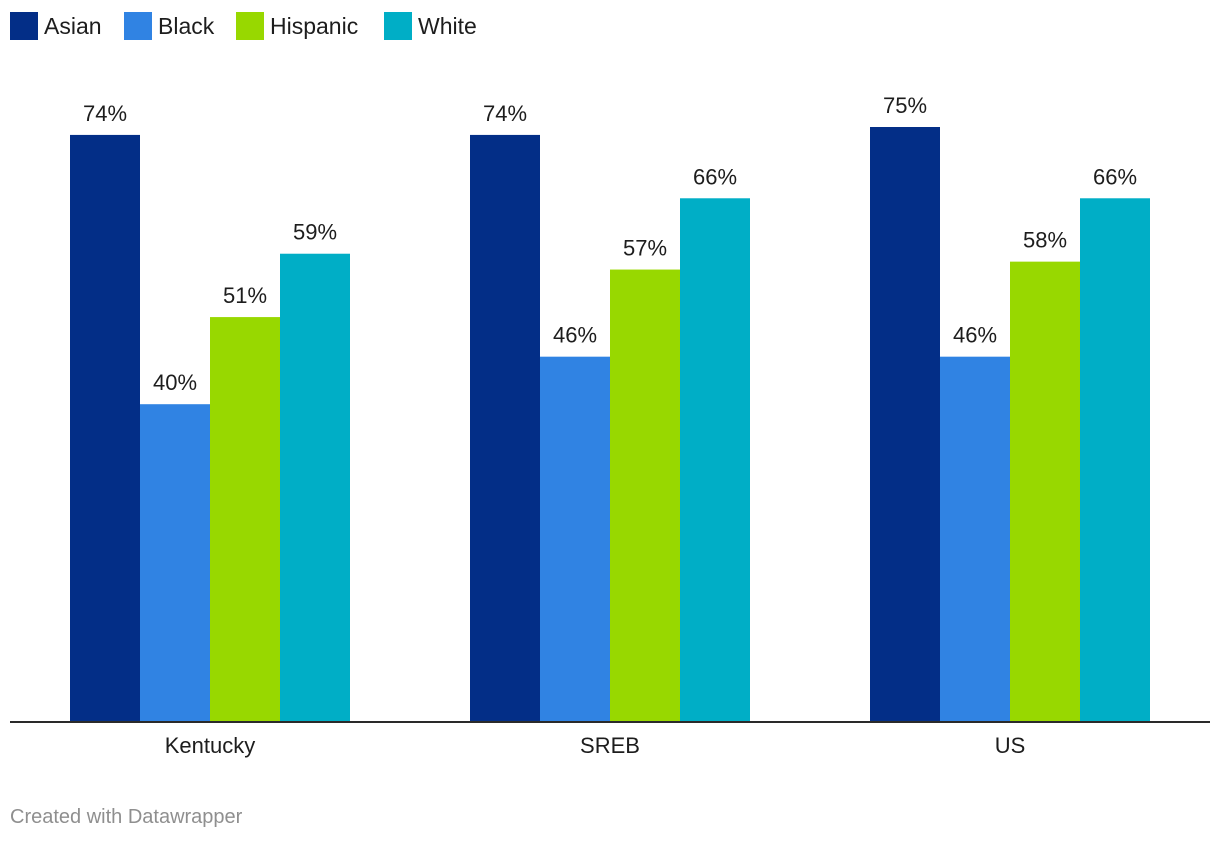 The image size is (1220, 844). I want to click on datawrapper-credit: Created with Datawrapper, so click(126, 817).